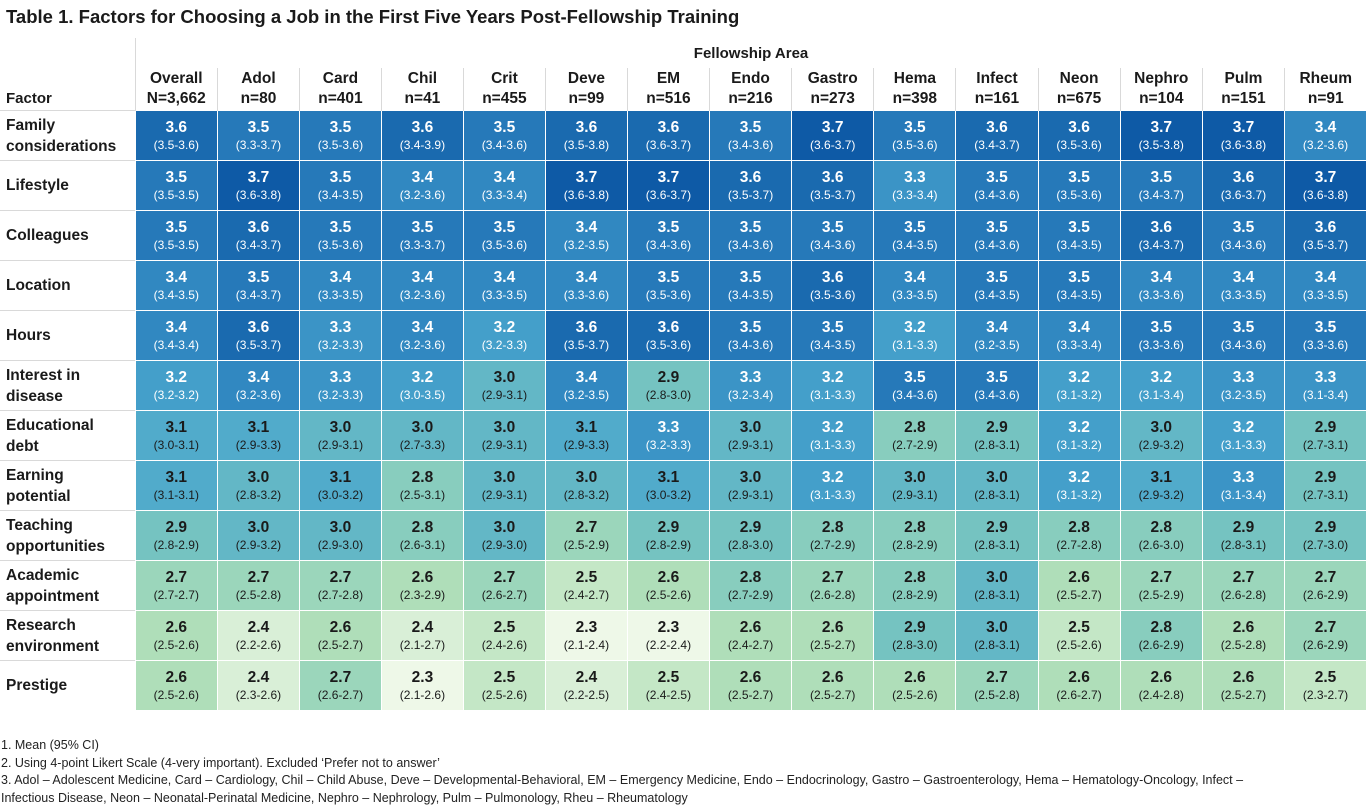 The width and height of the screenshot is (1367, 808). What do you see at coordinates (422, 244) in the screenshot?
I see `cell-ci: (3.3-3.7)` at bounding box center [422, 244].